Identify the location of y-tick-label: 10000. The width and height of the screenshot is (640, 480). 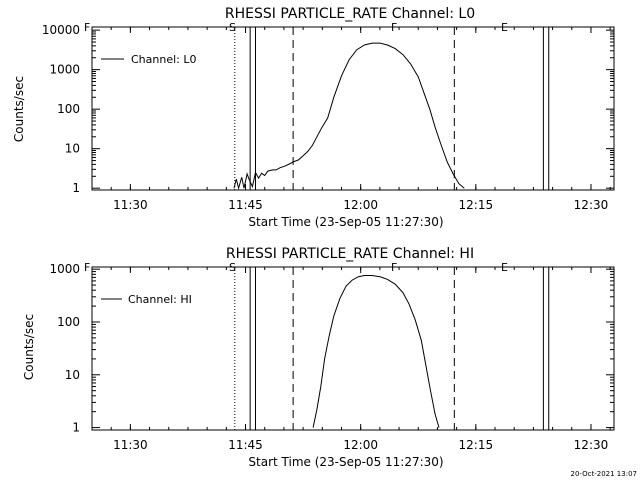
(61, 30).